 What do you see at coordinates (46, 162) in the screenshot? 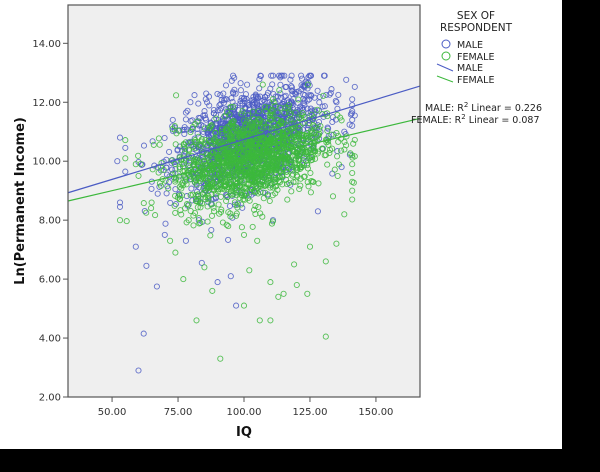
I see `y-tick-label: 10.00` at bounding box center [46, 162].